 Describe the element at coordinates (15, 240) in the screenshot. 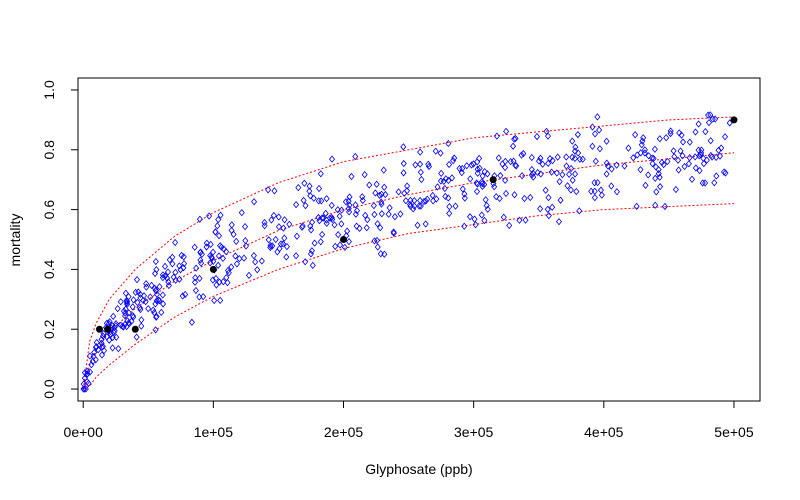

I see `y-axis-label: mortality` at that location.